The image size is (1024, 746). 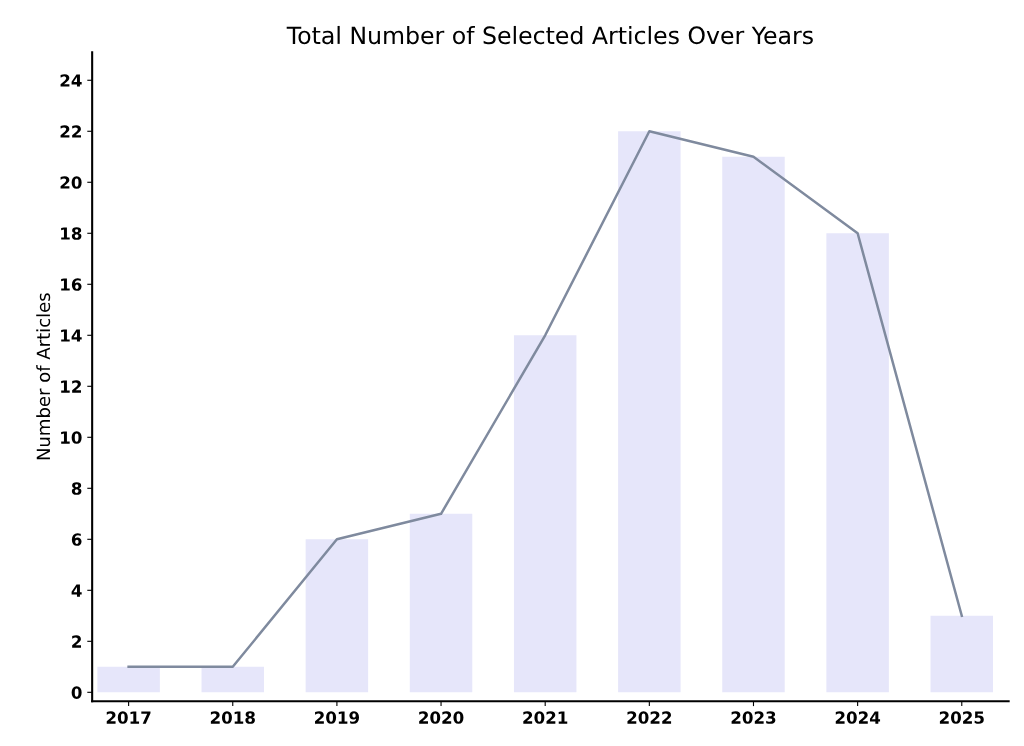 I want to click on x-tick-label: 2017, so click(x=128, y=717).